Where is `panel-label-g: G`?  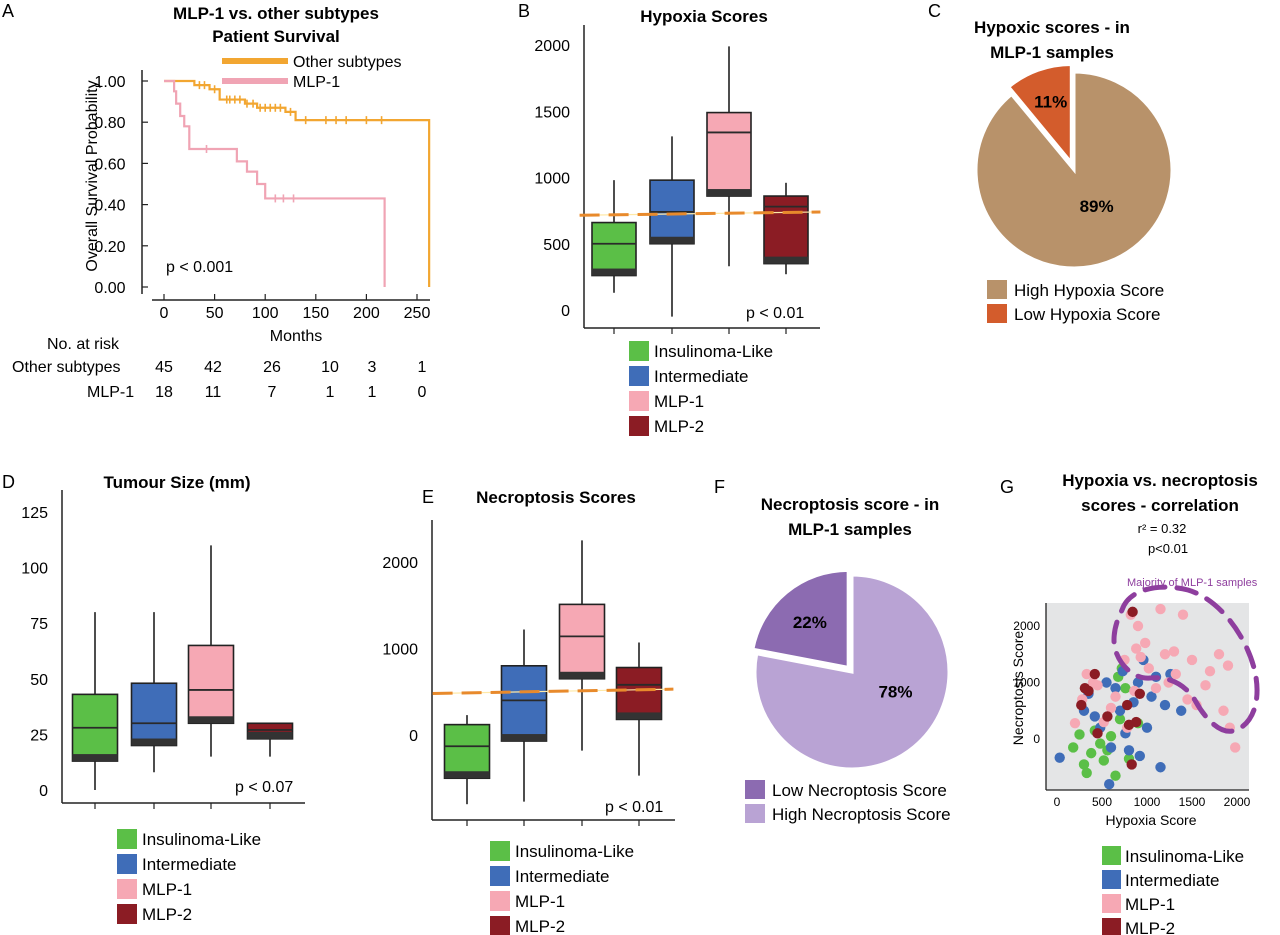 panel-label-g: G is located at coordinates (1007, 487).